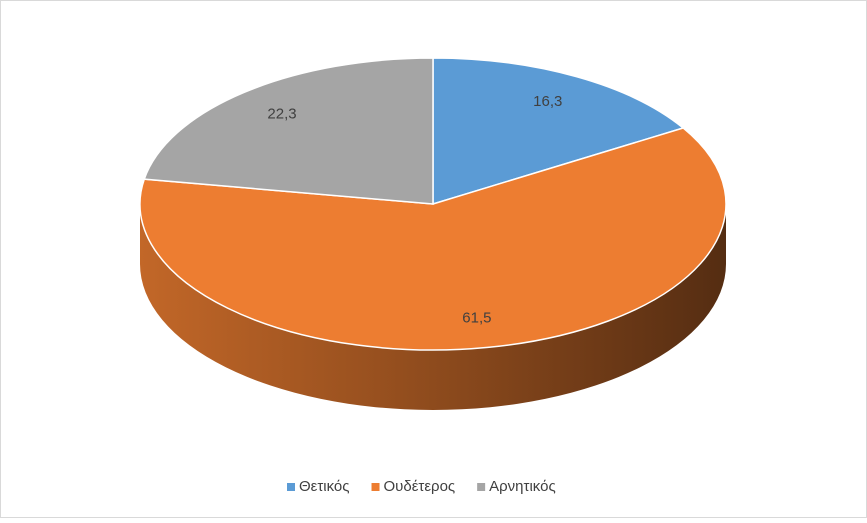 Image resolution: width=867 pixels, height=523 pixels. I want to click on legend-label: Αρνητικός, so click(522, 486).